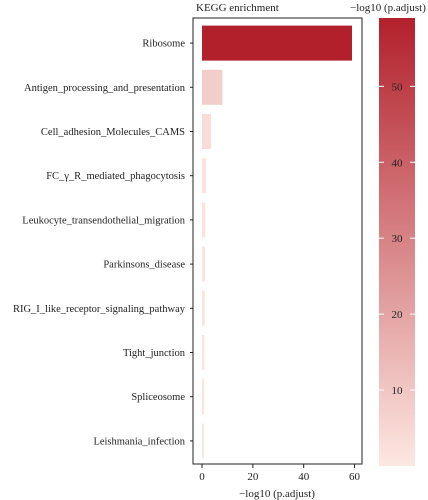  What do you see at coordinates (202, 477) in the screenshot?
I see `x-tick-label: 0` at bounding box center [202, 477].